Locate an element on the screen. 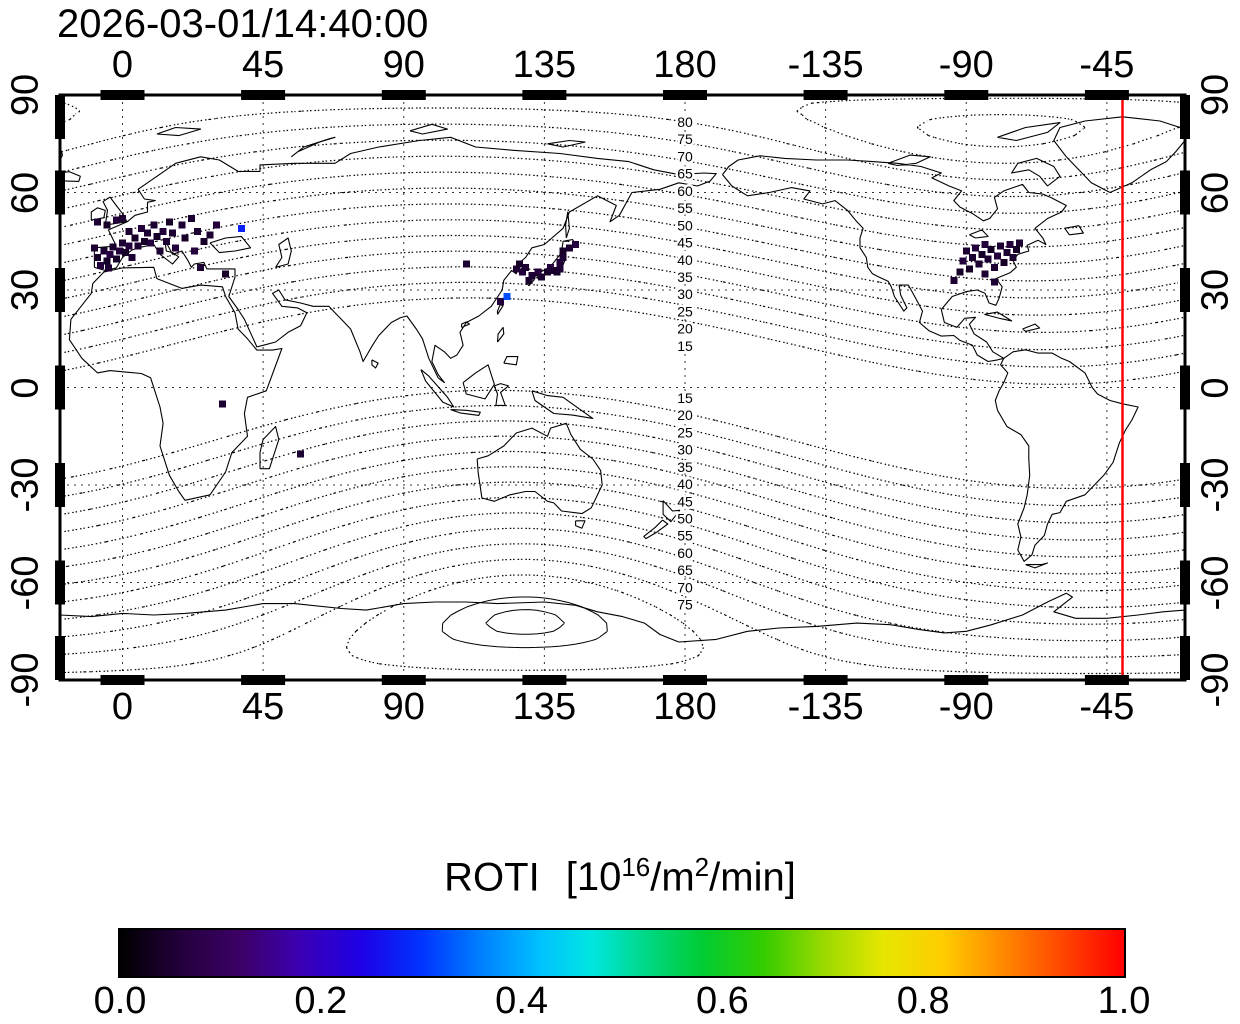  y-axis-tick-label-right: -30 is located at coordinates (1215, 485).